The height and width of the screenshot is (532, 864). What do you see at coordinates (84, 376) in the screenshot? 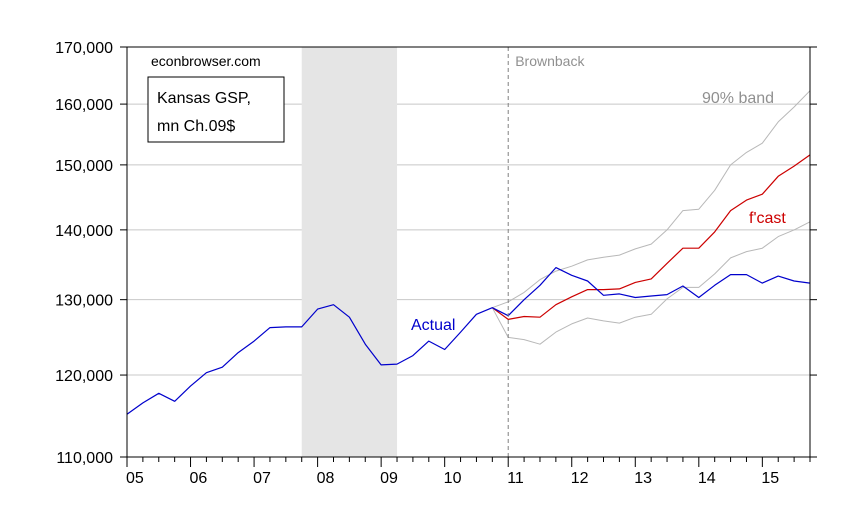
I see `y-tick-label: 120,000` at bounding box center [84, 376].